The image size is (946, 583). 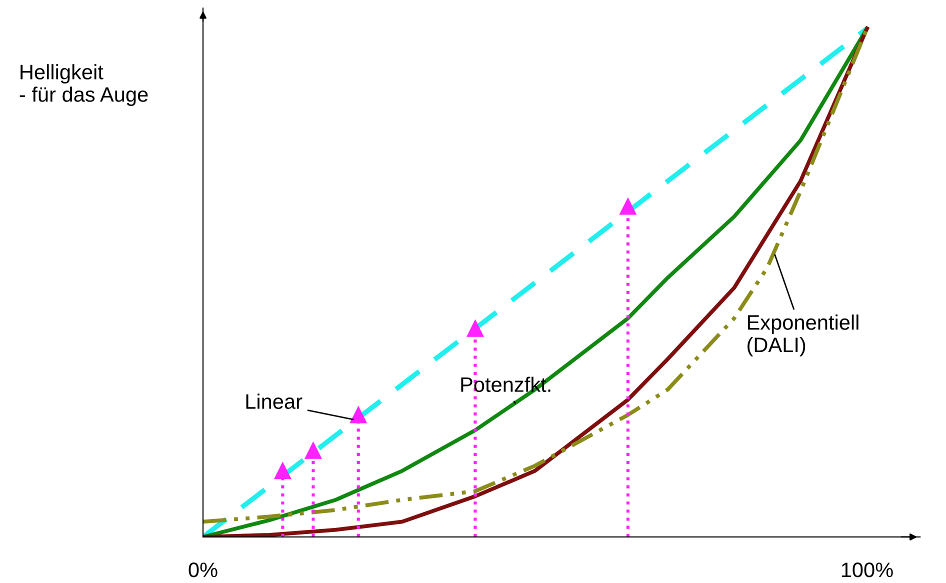 I want to click on series-label: Exponentiell (DALI), so click(x=803, y=335).